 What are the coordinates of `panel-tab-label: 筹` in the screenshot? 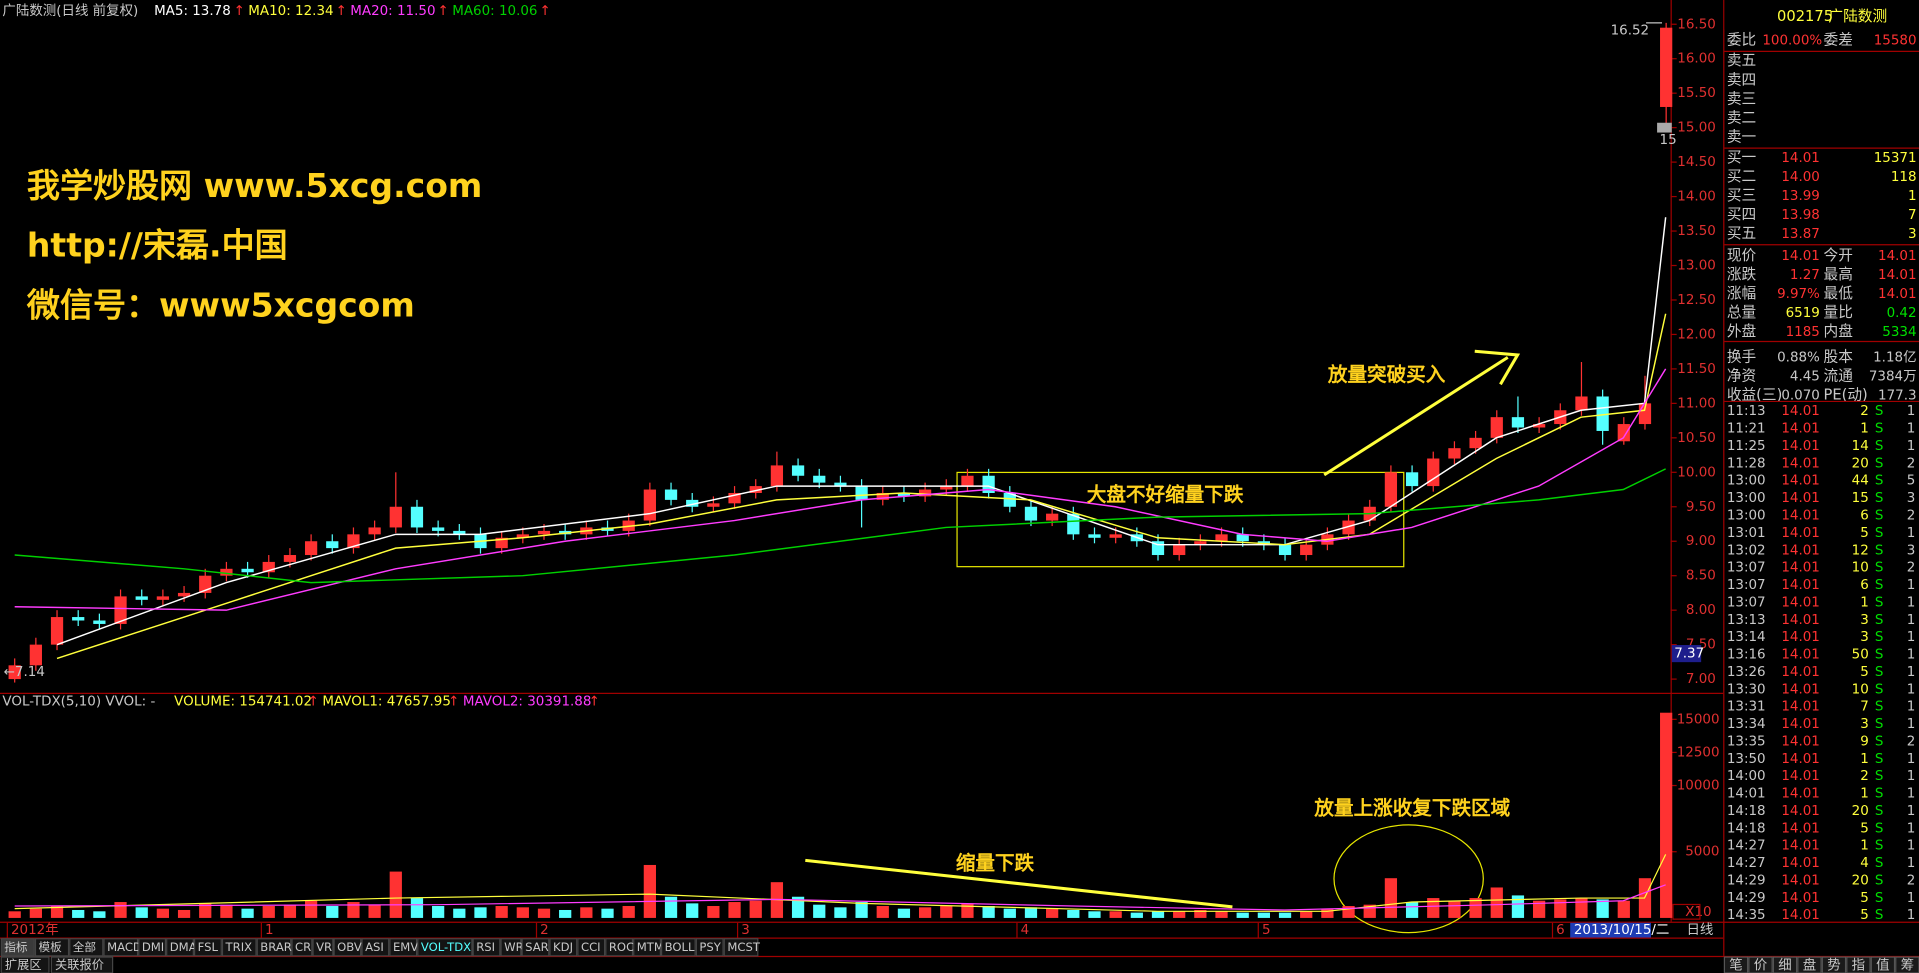 It's located at (1907, 965).